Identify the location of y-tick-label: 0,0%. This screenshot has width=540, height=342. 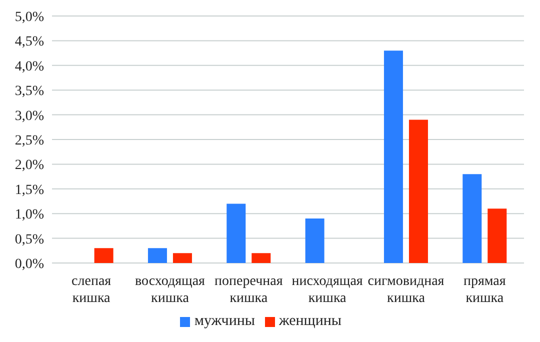
(29, 264).